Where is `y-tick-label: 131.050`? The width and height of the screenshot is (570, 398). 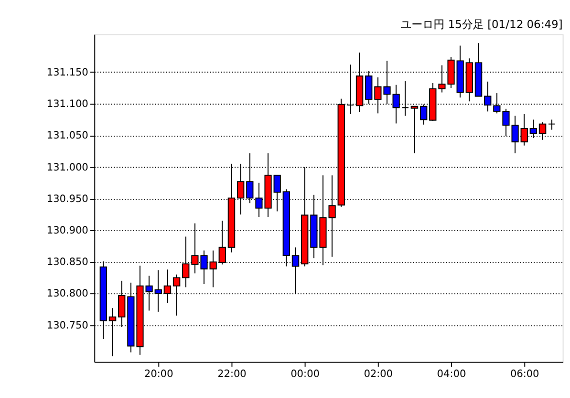 y-tick-label: 131.050 is located at coordinates (67, 136).